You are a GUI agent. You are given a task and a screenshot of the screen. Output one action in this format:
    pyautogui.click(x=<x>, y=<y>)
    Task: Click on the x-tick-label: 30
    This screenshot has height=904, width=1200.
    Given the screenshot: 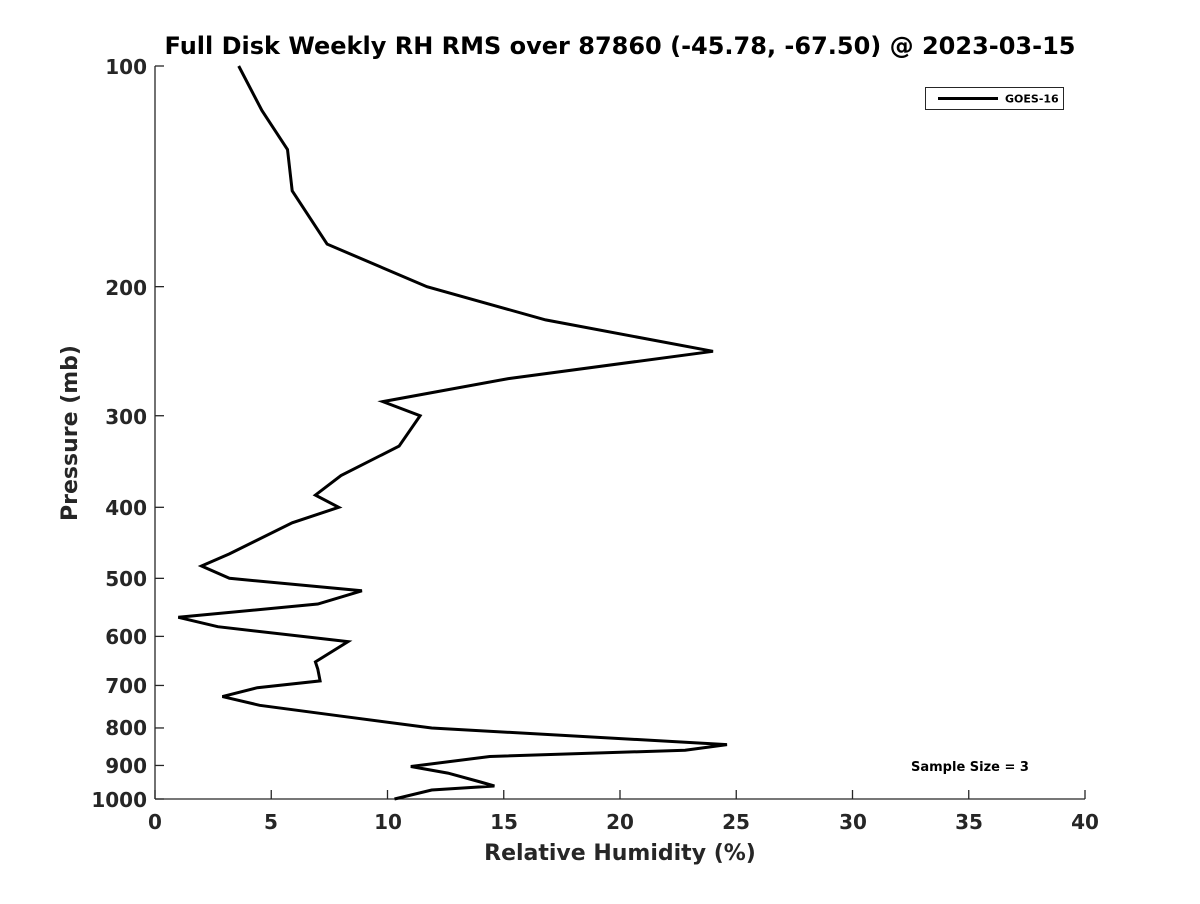 What is the action you would take?
    pyautogui.click(x=853, y=822)
    